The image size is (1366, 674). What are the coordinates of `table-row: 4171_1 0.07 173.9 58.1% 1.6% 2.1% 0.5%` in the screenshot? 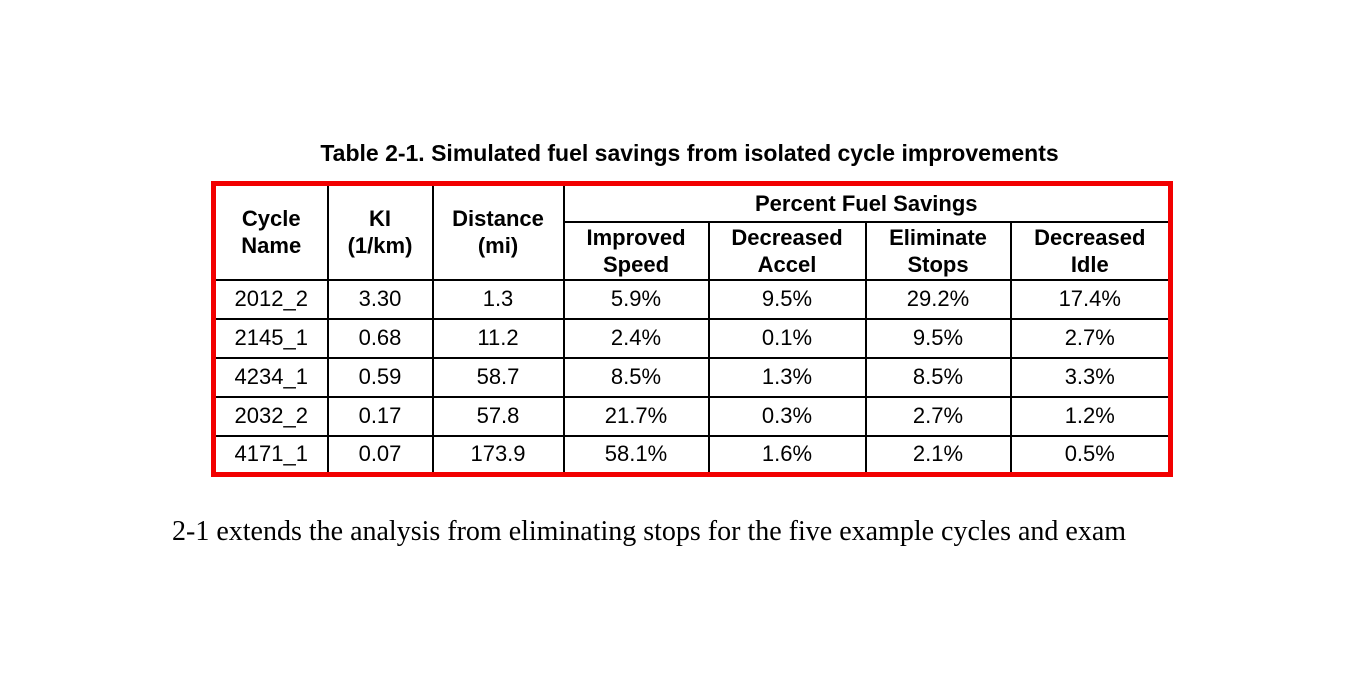 It's located at (692, 455).